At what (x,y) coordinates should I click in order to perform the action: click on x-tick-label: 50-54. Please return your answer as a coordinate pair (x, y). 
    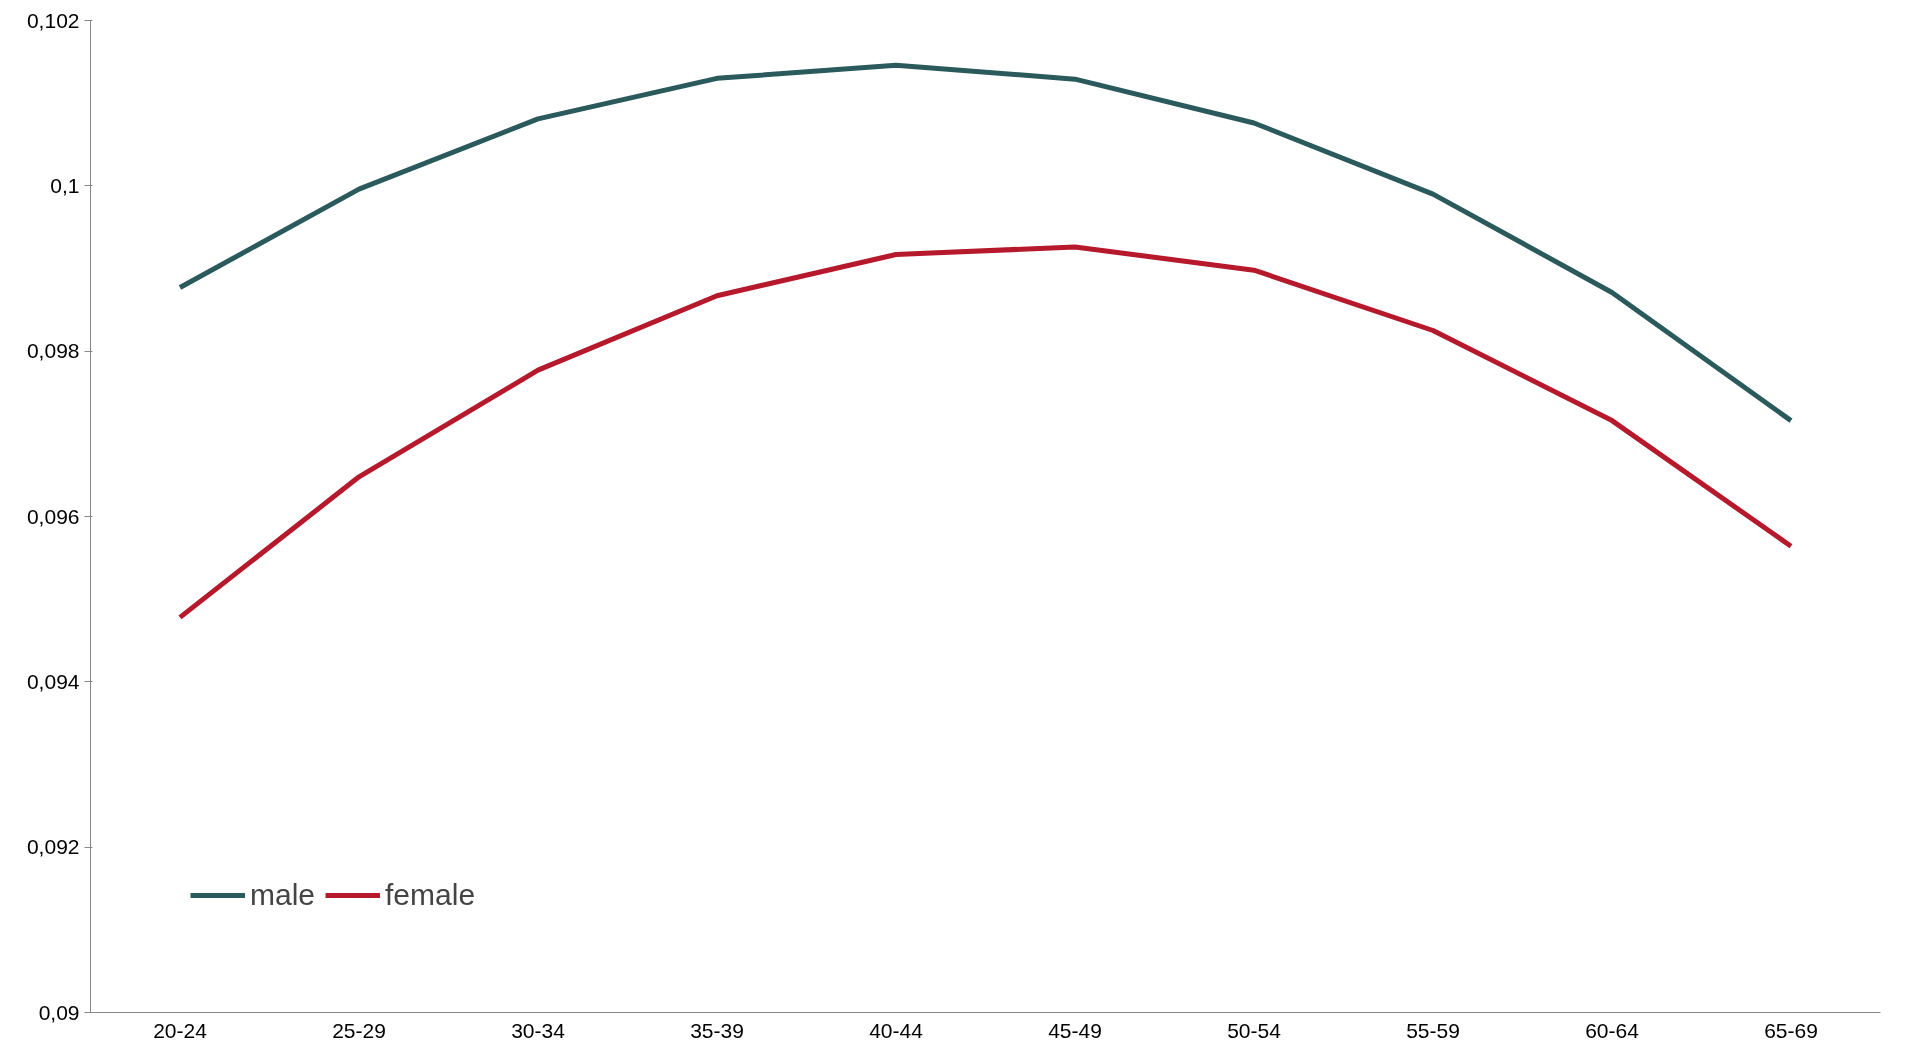
    Looking at the image, I should click on (1254, 1030).